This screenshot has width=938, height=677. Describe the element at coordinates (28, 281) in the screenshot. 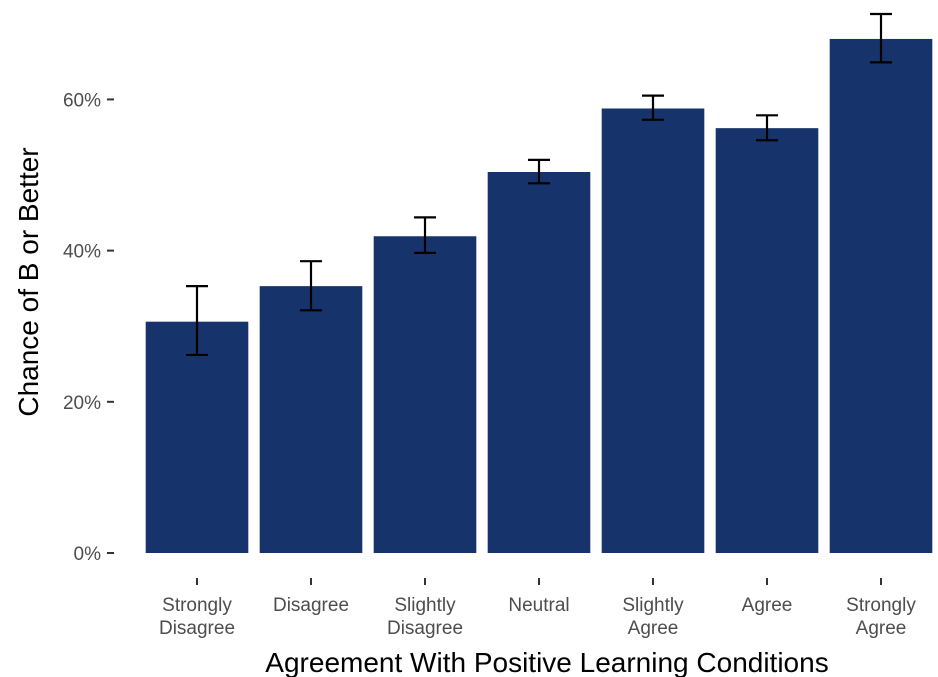

I see `y-axis-title: Chance of B or Better` at that location.